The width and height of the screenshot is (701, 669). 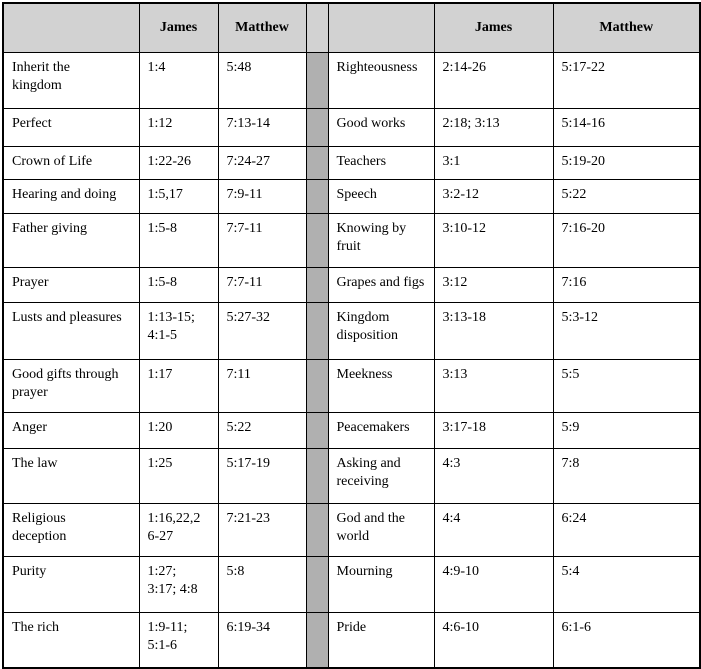 I want to click on left-james-ref-cell: 1:20, so click(x=178, y=430).